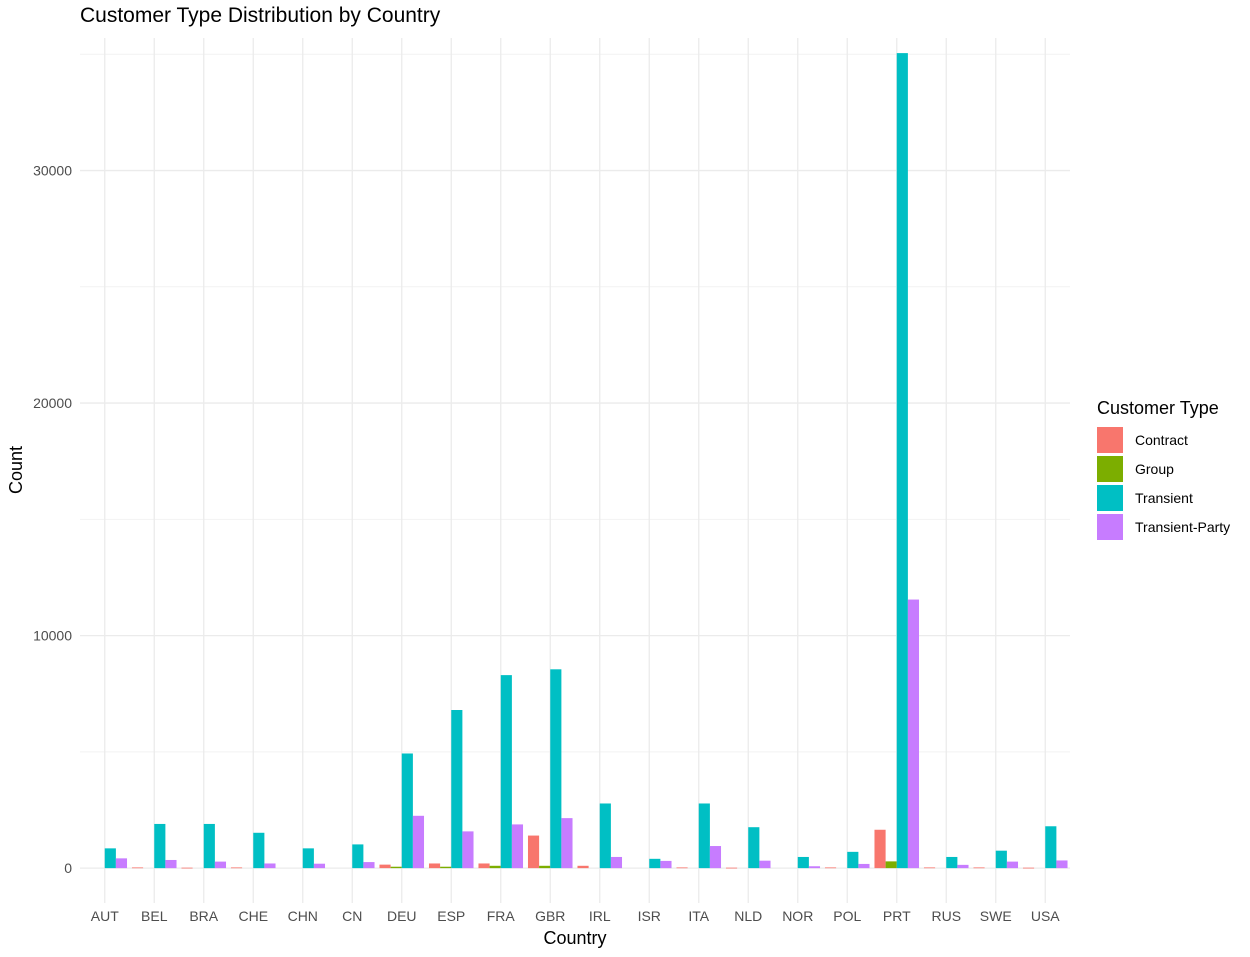 This screenshot has width=1250, height=957. What do you see at coordinates (253, 916) in the screenshot?
I see `x-tick-label: CHE` at bounding box center [253, 916].